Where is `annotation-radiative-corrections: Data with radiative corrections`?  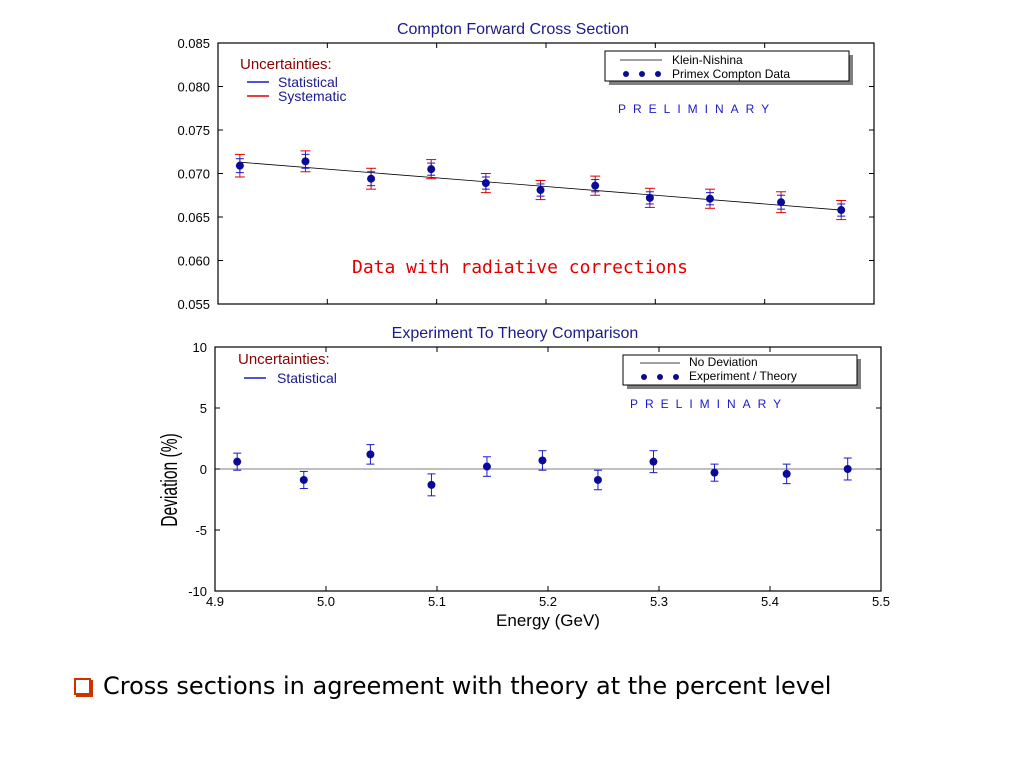 annotation-radiative-corrections: Data with radiative corrections is located at coordinates (520, 267).